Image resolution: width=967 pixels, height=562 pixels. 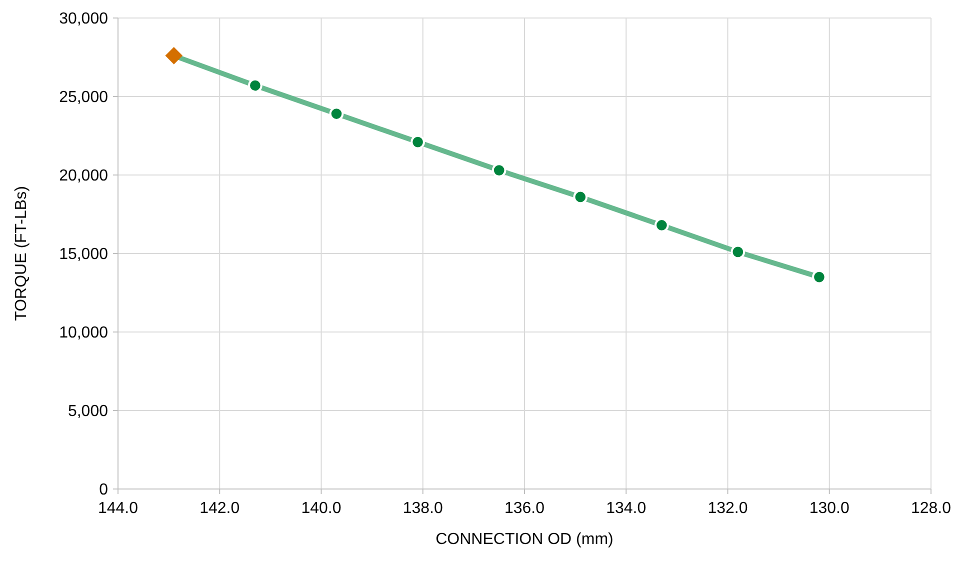 I want to click on y-tick-label: 25,000, so click(x=83, y=97).